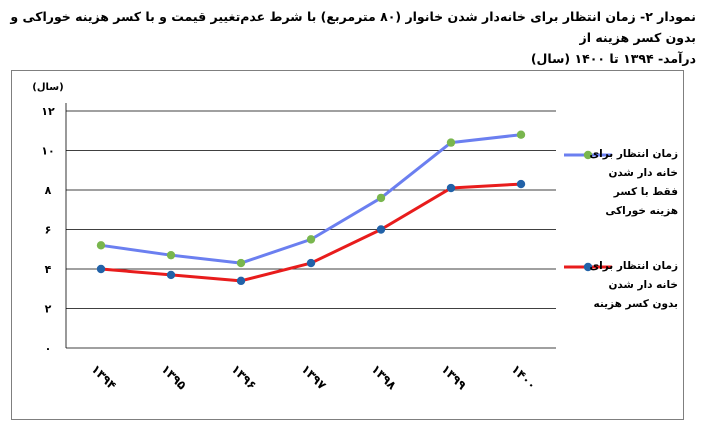 The width and height of the screenshot is (710, 435). Describe the element at coordinates (48, 269) in the screenshot. I see `y-tick-label: ۴` at that location.